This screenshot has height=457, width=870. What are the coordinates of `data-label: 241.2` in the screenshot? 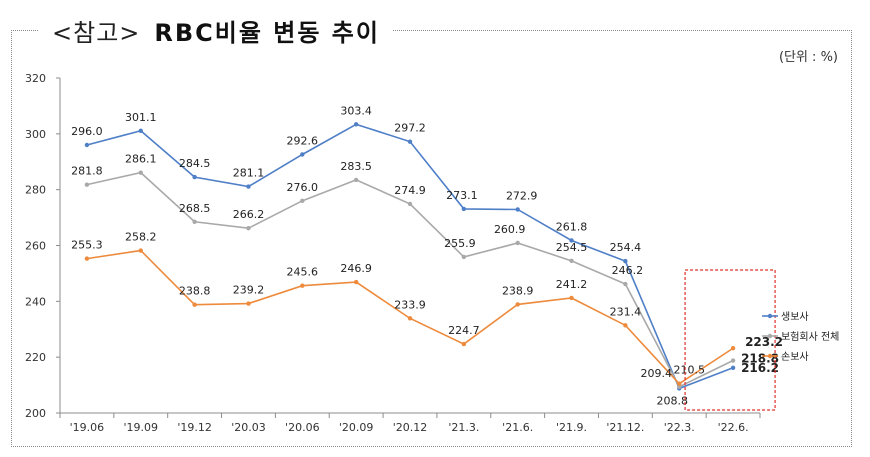 It's located at (572, 284).